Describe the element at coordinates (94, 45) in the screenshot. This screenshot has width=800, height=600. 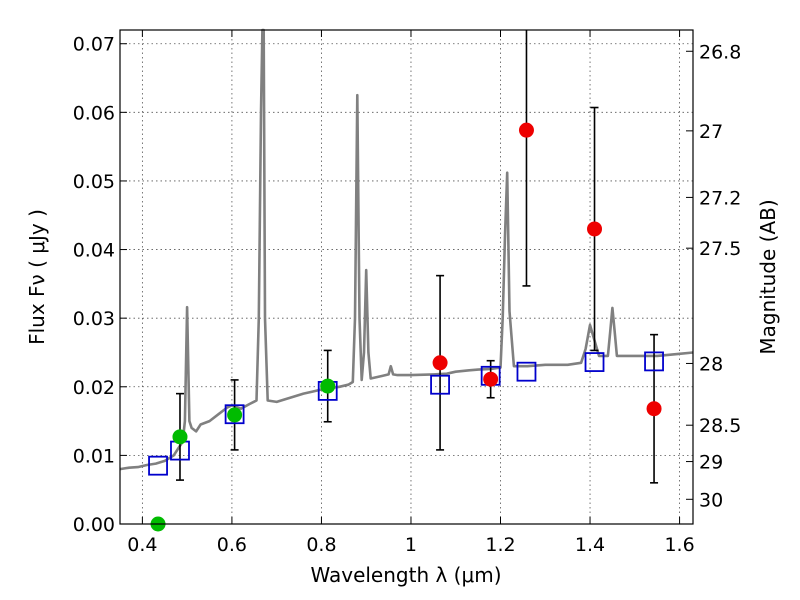
I see `y-tick-label: 0.07` at that location.